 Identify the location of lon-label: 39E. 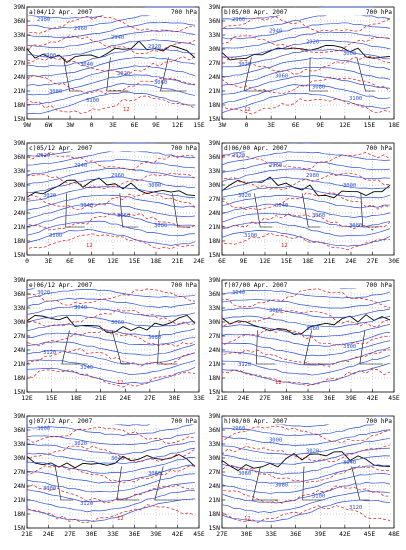
(321, 534).